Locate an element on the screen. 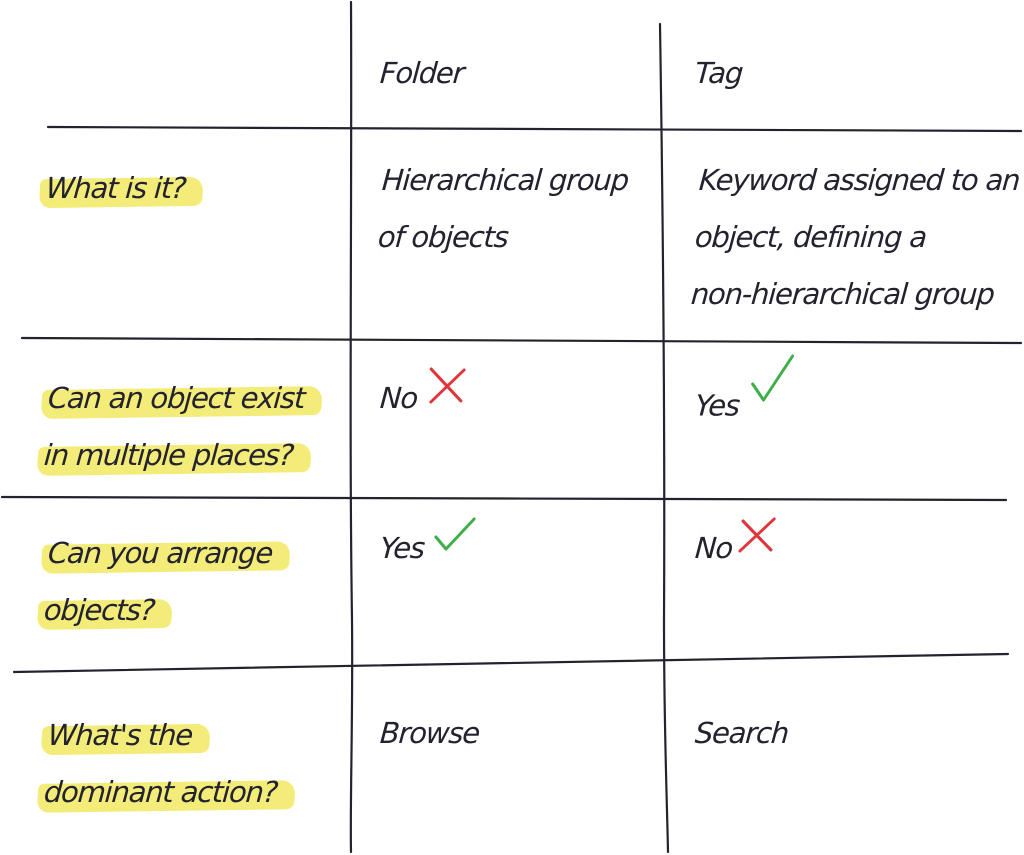 This screenshot has width=1024, height=855. column-header-tag: Tag is located at coordinates (718, 73).